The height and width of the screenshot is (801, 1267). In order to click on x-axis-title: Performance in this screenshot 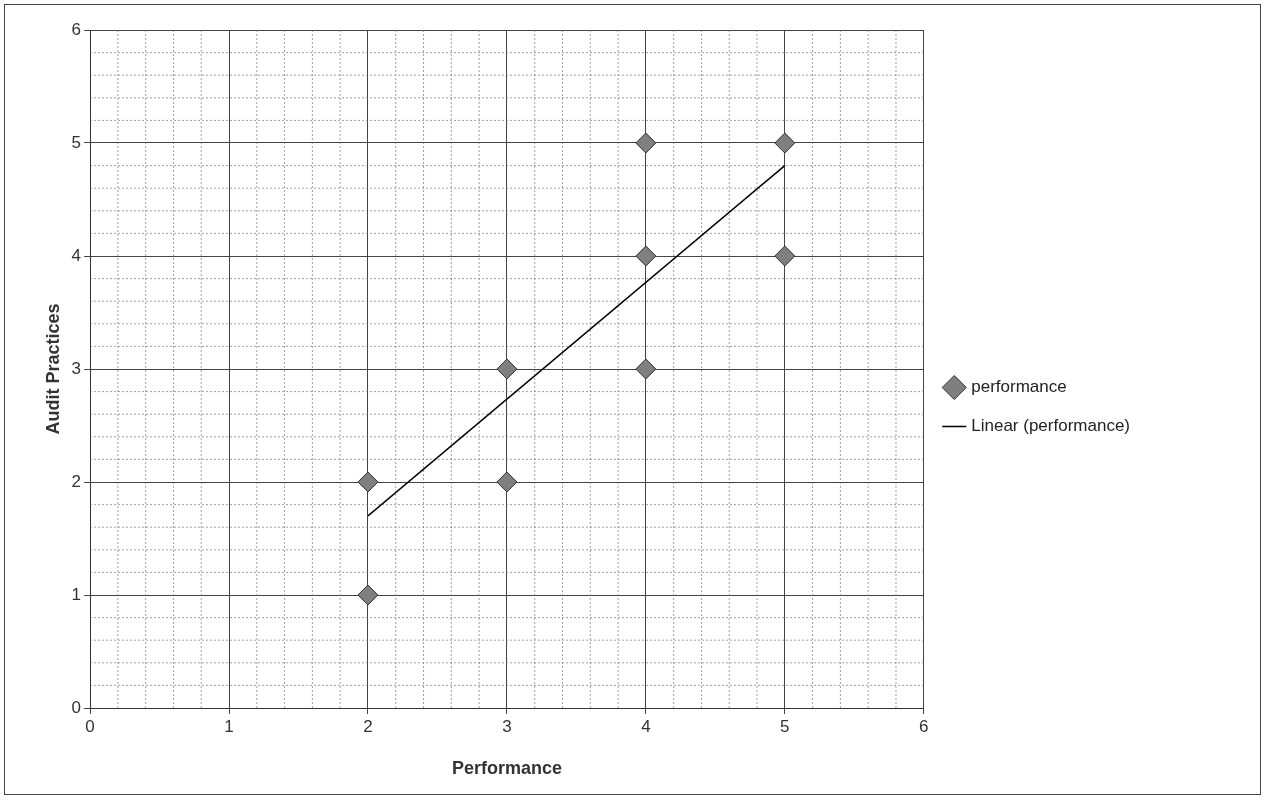, I will do `click(506, 768)`.